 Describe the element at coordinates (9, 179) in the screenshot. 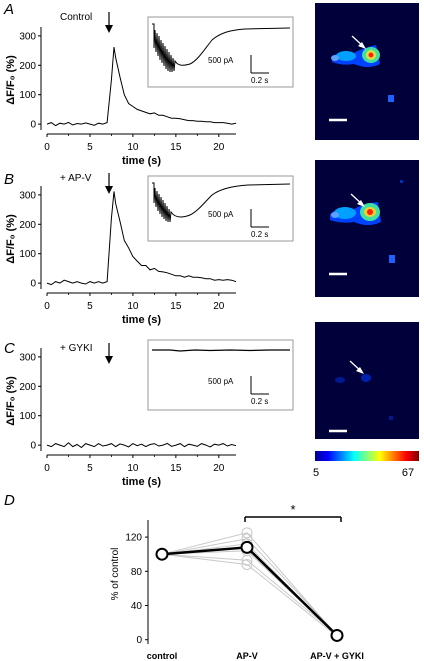

I see `panel-label-b: B` at that location.